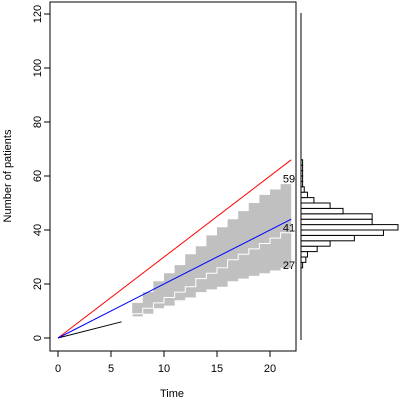 This screenshot has width=400, height=405. Describe the element at coordinates (289, 180) in the screenshot. I see `annotation-59: 59` at that location.